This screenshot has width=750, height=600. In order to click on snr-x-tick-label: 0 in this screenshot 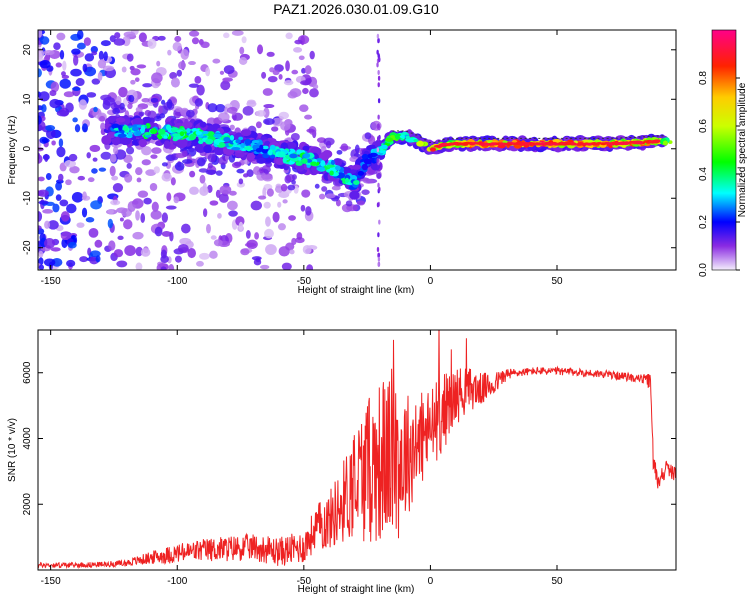, I will do `click(431, 581)`.